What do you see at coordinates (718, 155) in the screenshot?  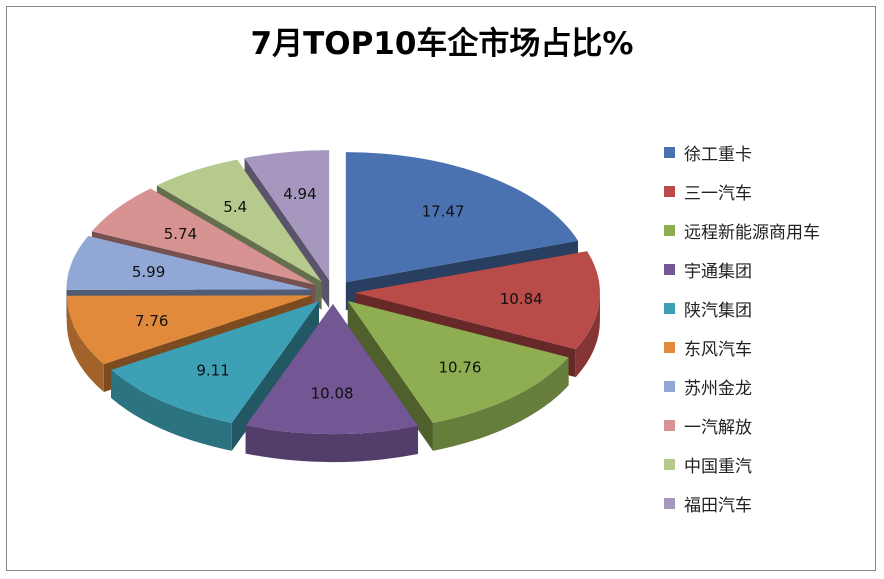 I see `legend-label: 徐工重卡` at bounding box center [718, 155].